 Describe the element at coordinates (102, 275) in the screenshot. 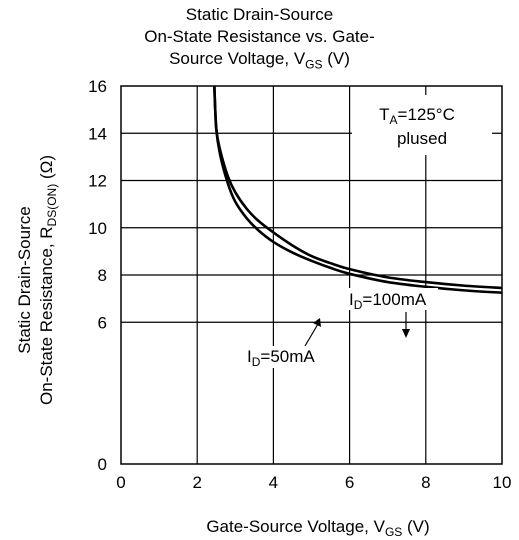

I see `y-tick-label: 8` at that location.